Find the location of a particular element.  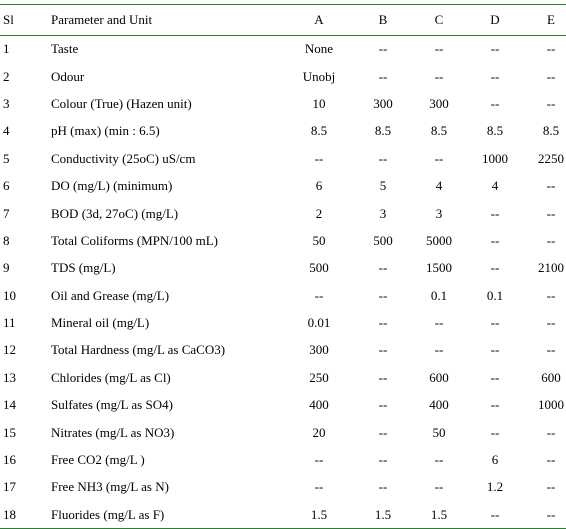

header-parameter: Parameter and Unit is located at coordinates (167, 20).